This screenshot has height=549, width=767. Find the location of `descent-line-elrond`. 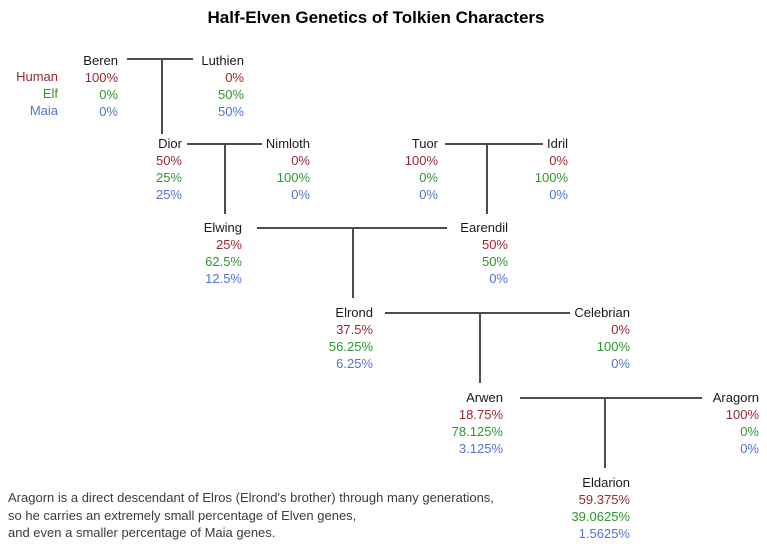

descent-line-elrond is located at coordinates (353, 262).